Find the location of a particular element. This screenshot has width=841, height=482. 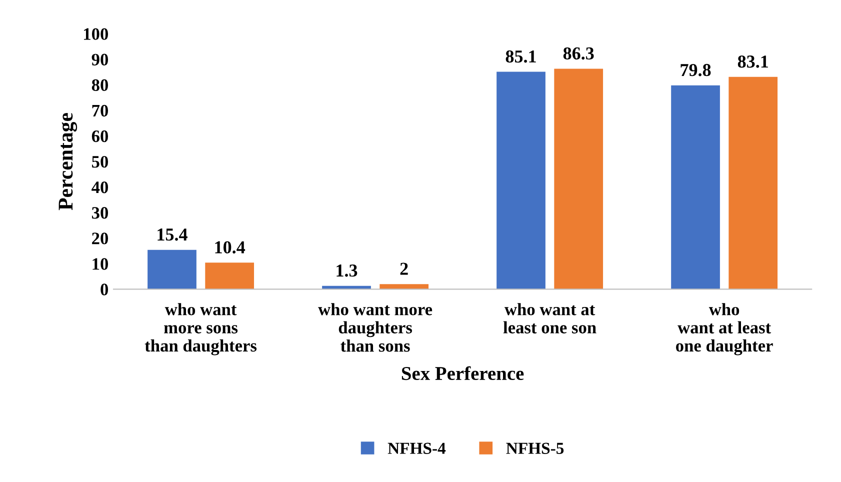

y-tick-label: 30 is located at coordinates (100, 213).